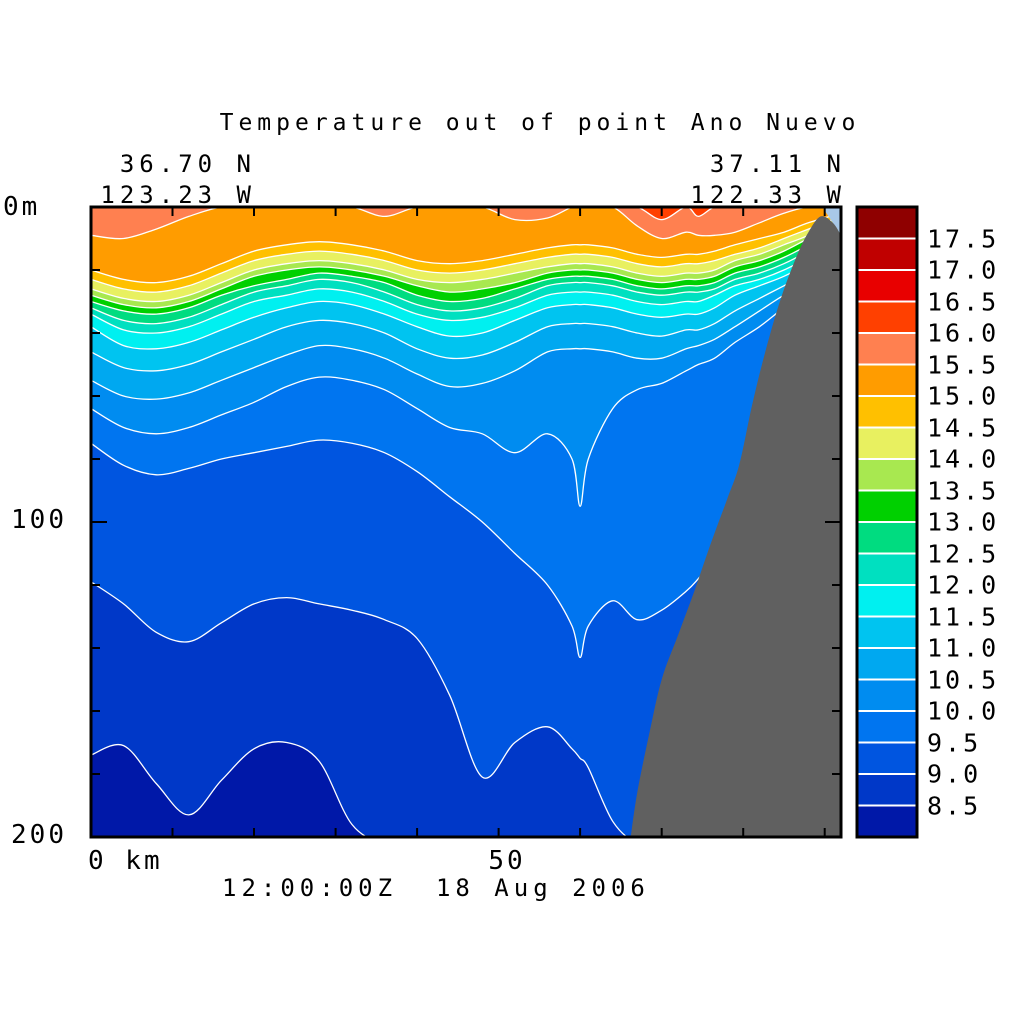  Describe the element at coordinates (954, 805) in the screenshot. I see `colorbar-label: 8.5` at that location.